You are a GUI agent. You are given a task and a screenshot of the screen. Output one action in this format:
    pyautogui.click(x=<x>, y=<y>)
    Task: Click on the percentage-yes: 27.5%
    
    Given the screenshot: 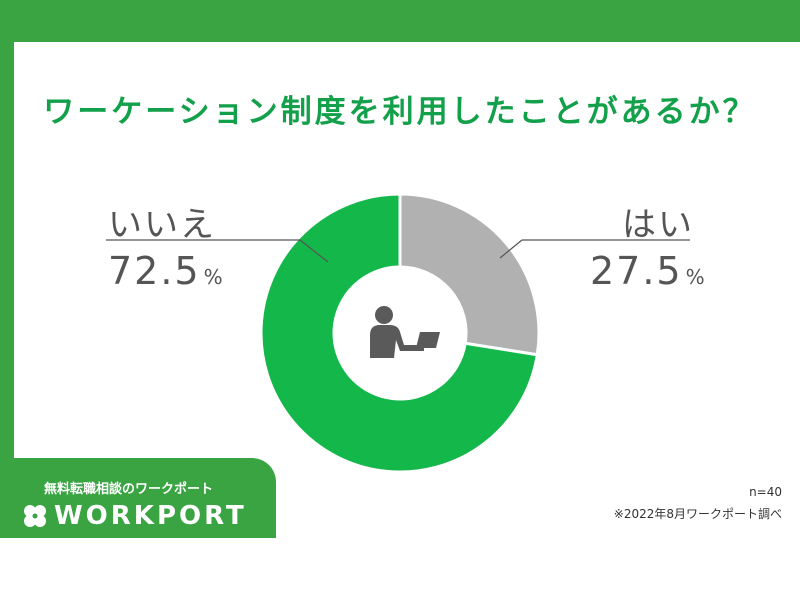 What is the action you would take?
    pyautogui.click(x=647, y=271)
    